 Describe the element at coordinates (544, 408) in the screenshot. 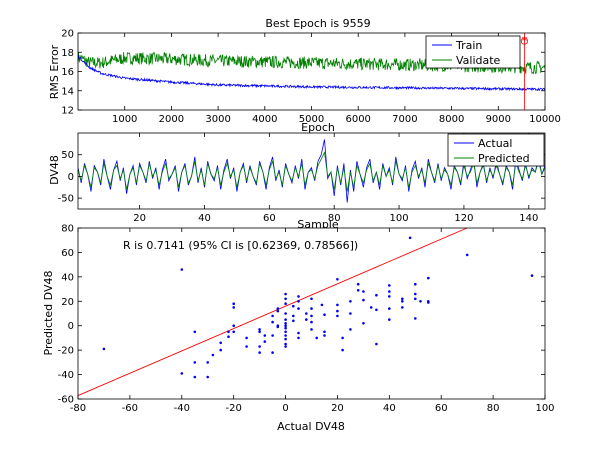

I see `x-tick-label: 100` at that location.